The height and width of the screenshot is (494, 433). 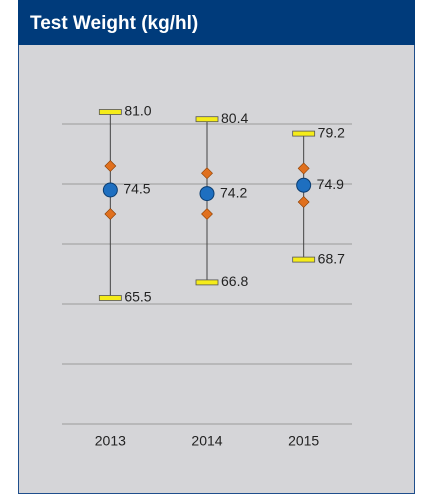 What do you see at coordinates (303, 441) in the screenshot?
I see `x-tick-label: 2015` at bounding box center [303, 441].